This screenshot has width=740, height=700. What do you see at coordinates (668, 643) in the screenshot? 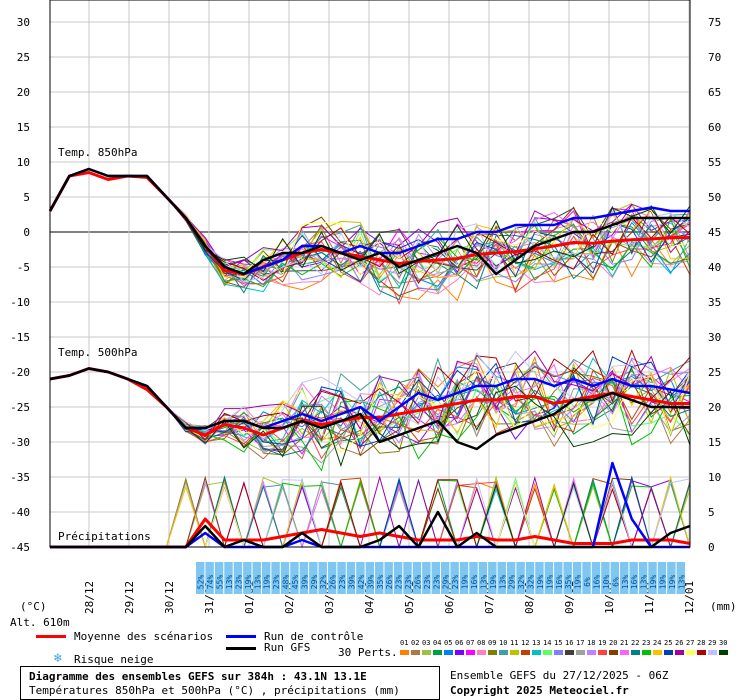
I see `perturbation-id: 25` at bounding box center [668, 643].